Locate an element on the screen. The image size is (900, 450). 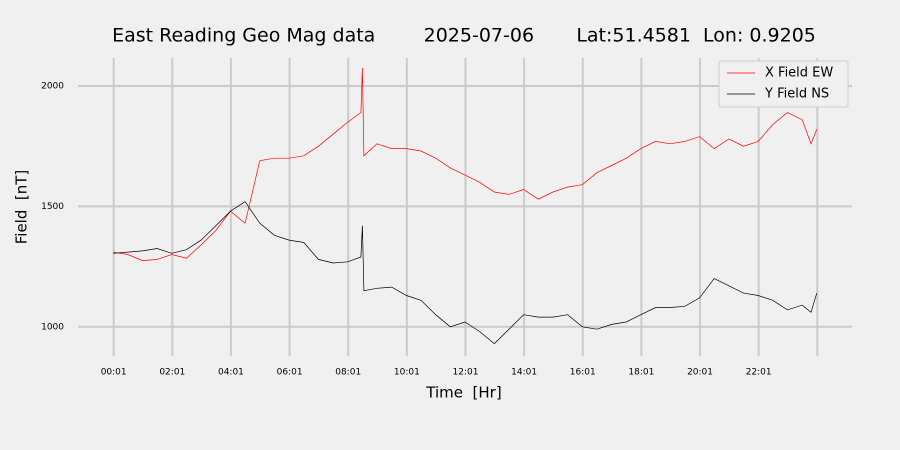
x-tick-label: 12:01 is located at coordinates (466, 373).